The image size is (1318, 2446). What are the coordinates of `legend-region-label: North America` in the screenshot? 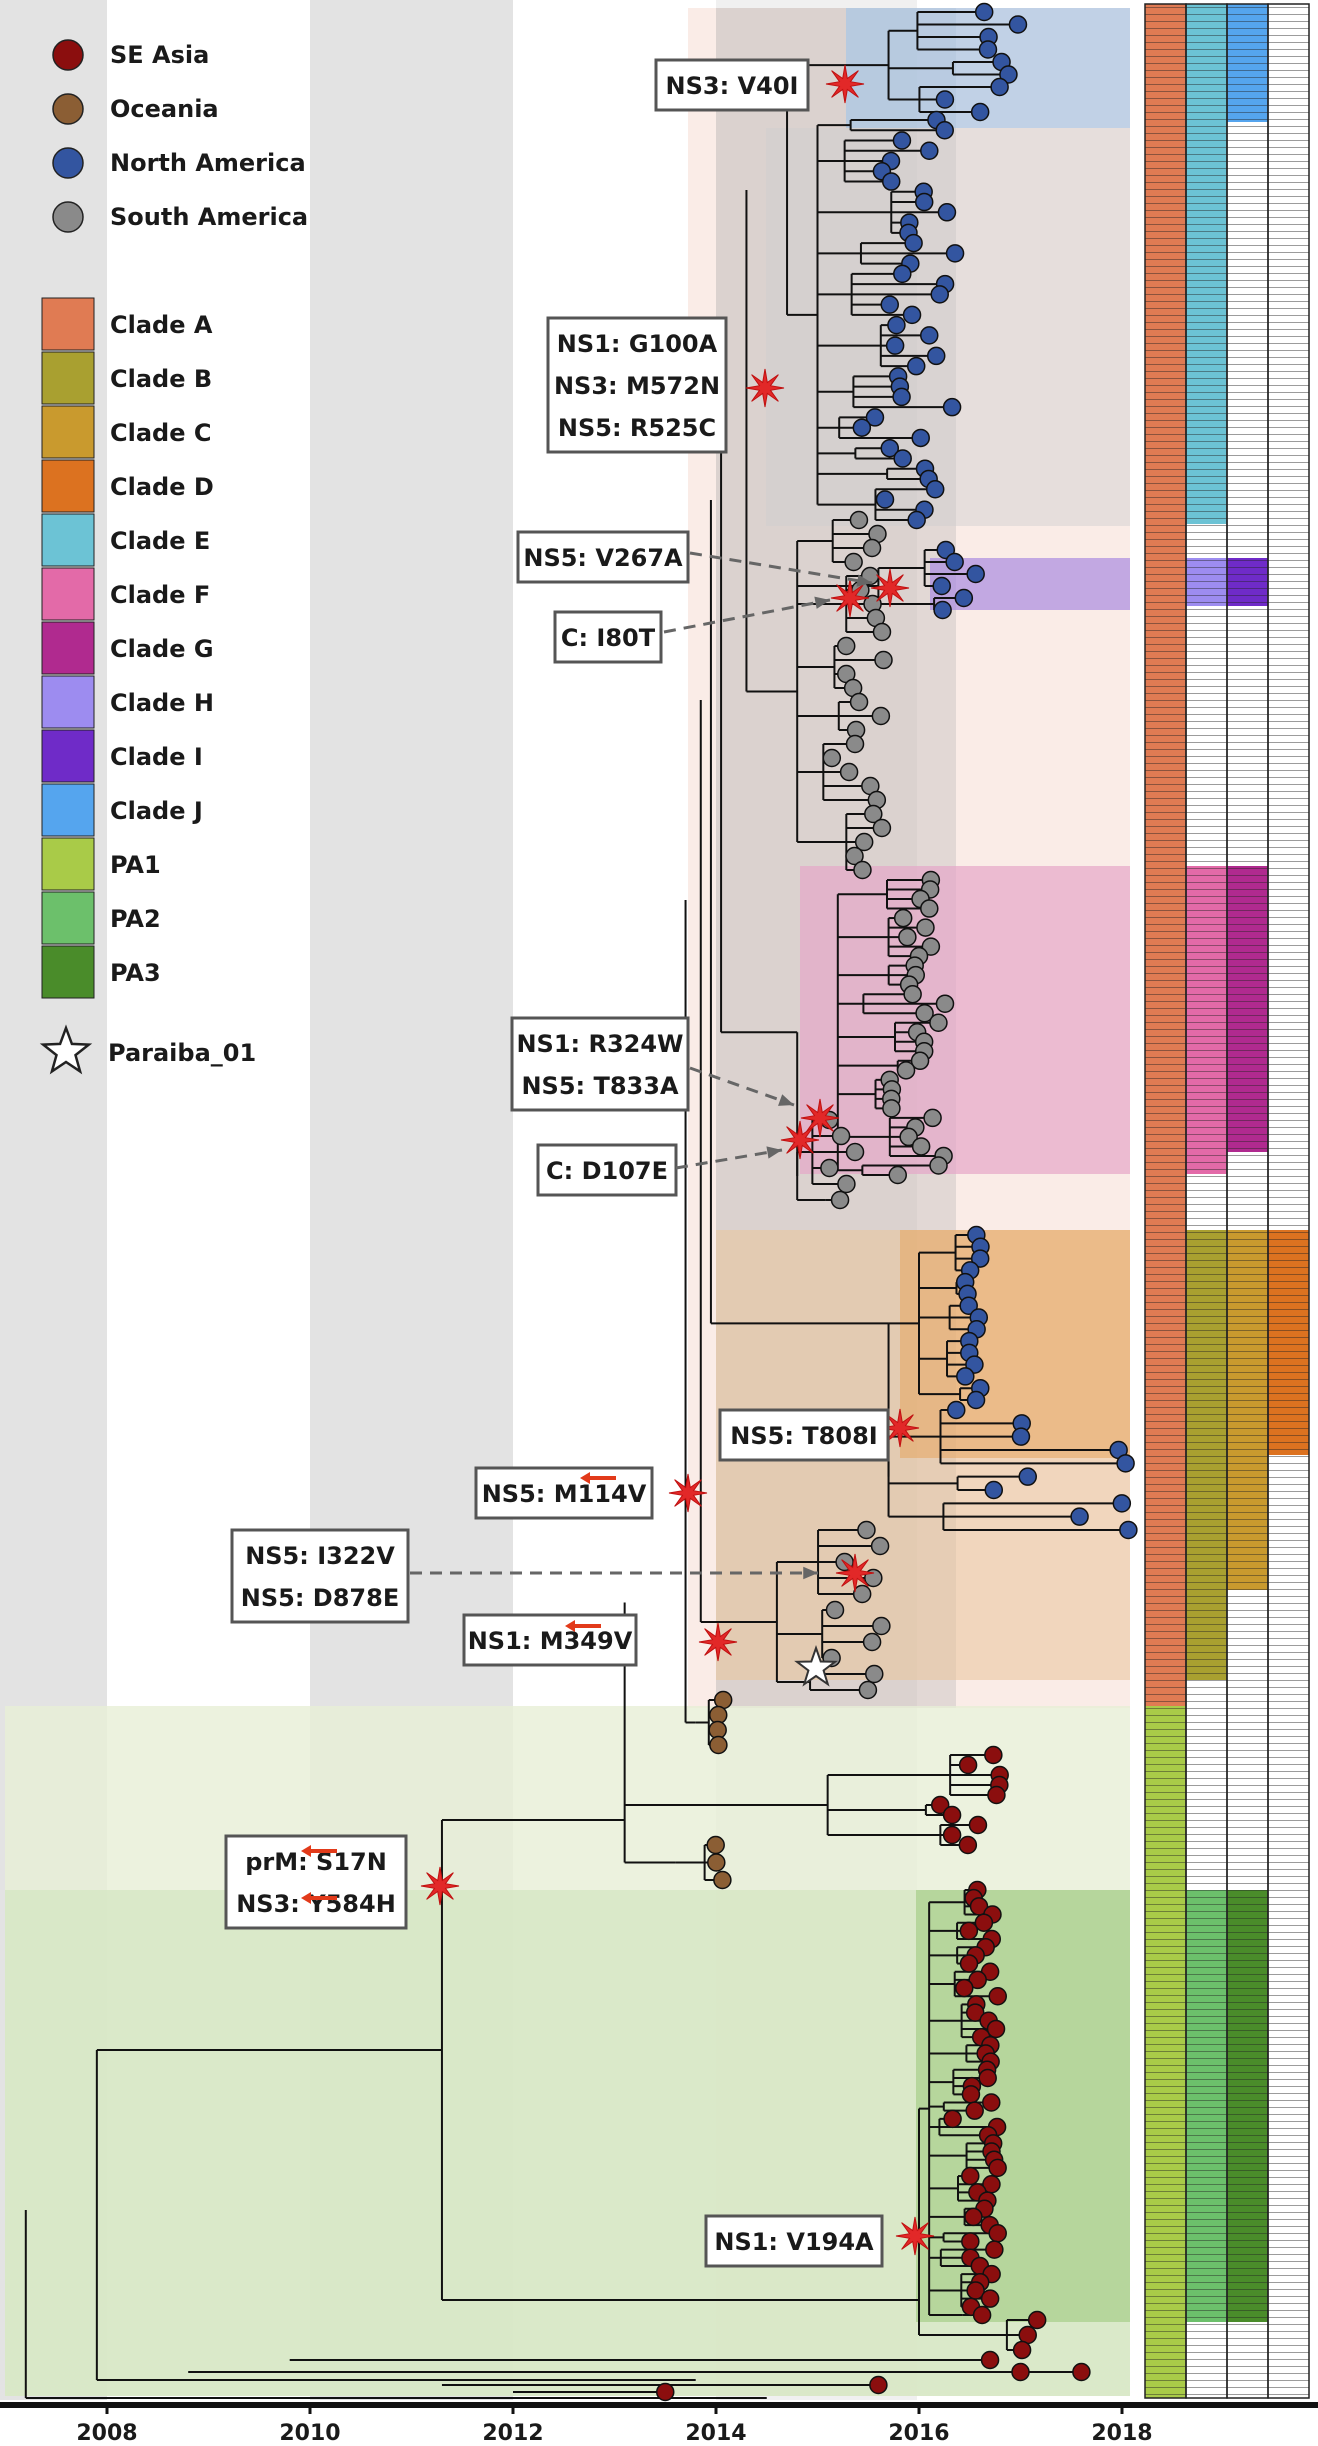 It's located at (208, 163).